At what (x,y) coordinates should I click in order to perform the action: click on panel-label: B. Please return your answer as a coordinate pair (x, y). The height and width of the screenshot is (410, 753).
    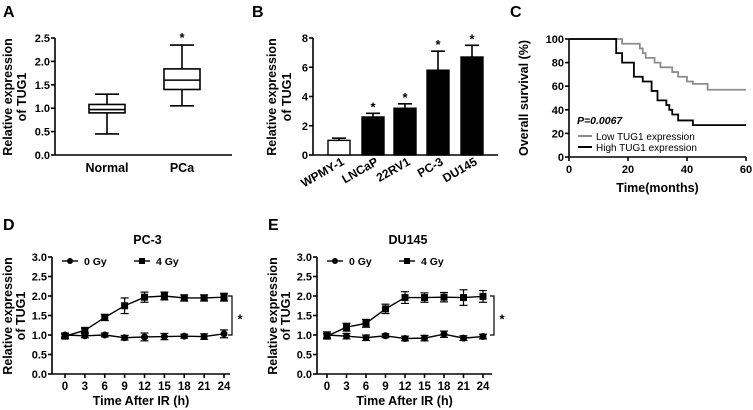
    Looking at the image, I should click on (258, 12).